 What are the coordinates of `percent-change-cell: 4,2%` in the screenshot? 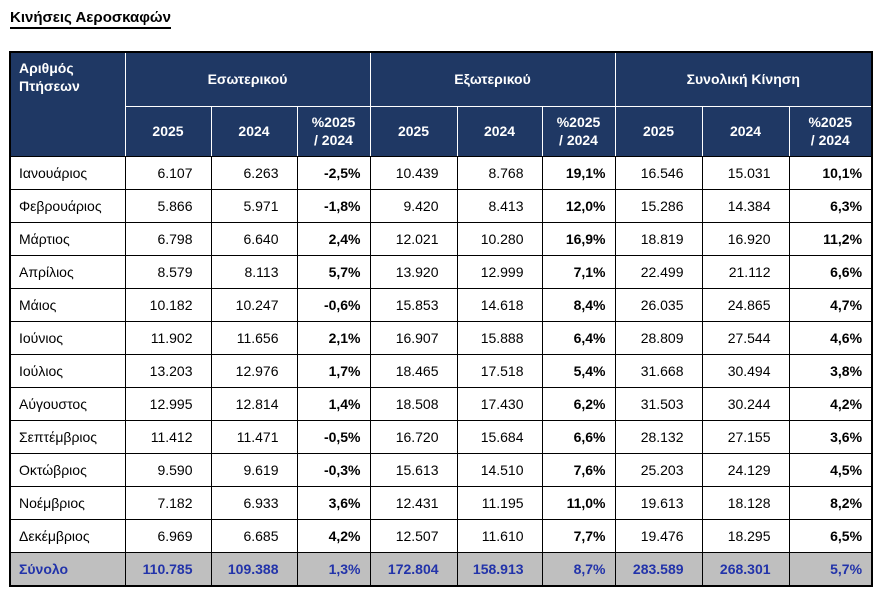 It's located at (333, 535).